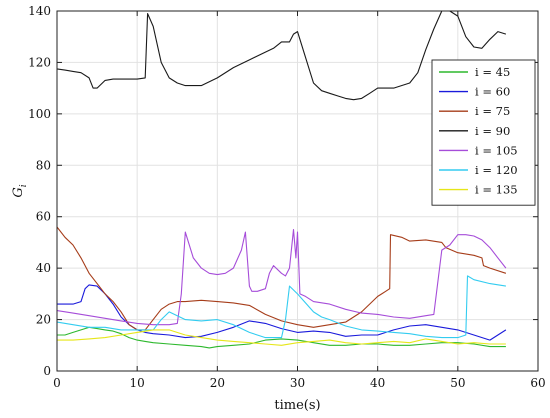 This screenshot has width=550, height=418. What do you see at coordinates (377, 383) in the screenshot?
I see `x-tick-label: 40` at bounding box center [377, 383].